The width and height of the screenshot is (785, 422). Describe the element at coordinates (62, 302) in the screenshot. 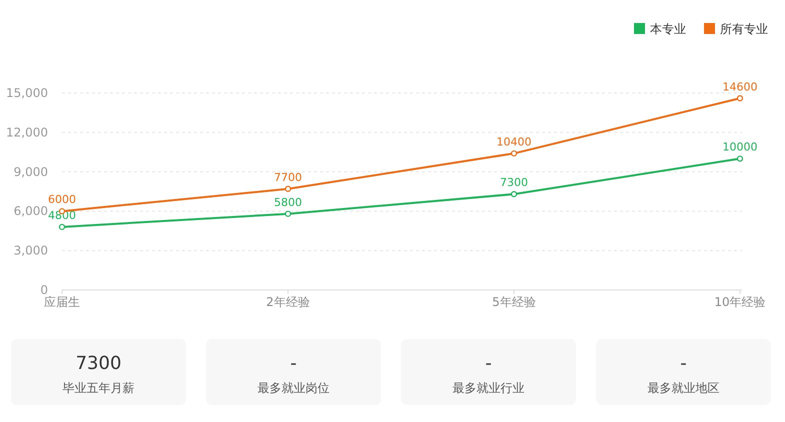

I see `x-tick-label: 应届生` at that location.